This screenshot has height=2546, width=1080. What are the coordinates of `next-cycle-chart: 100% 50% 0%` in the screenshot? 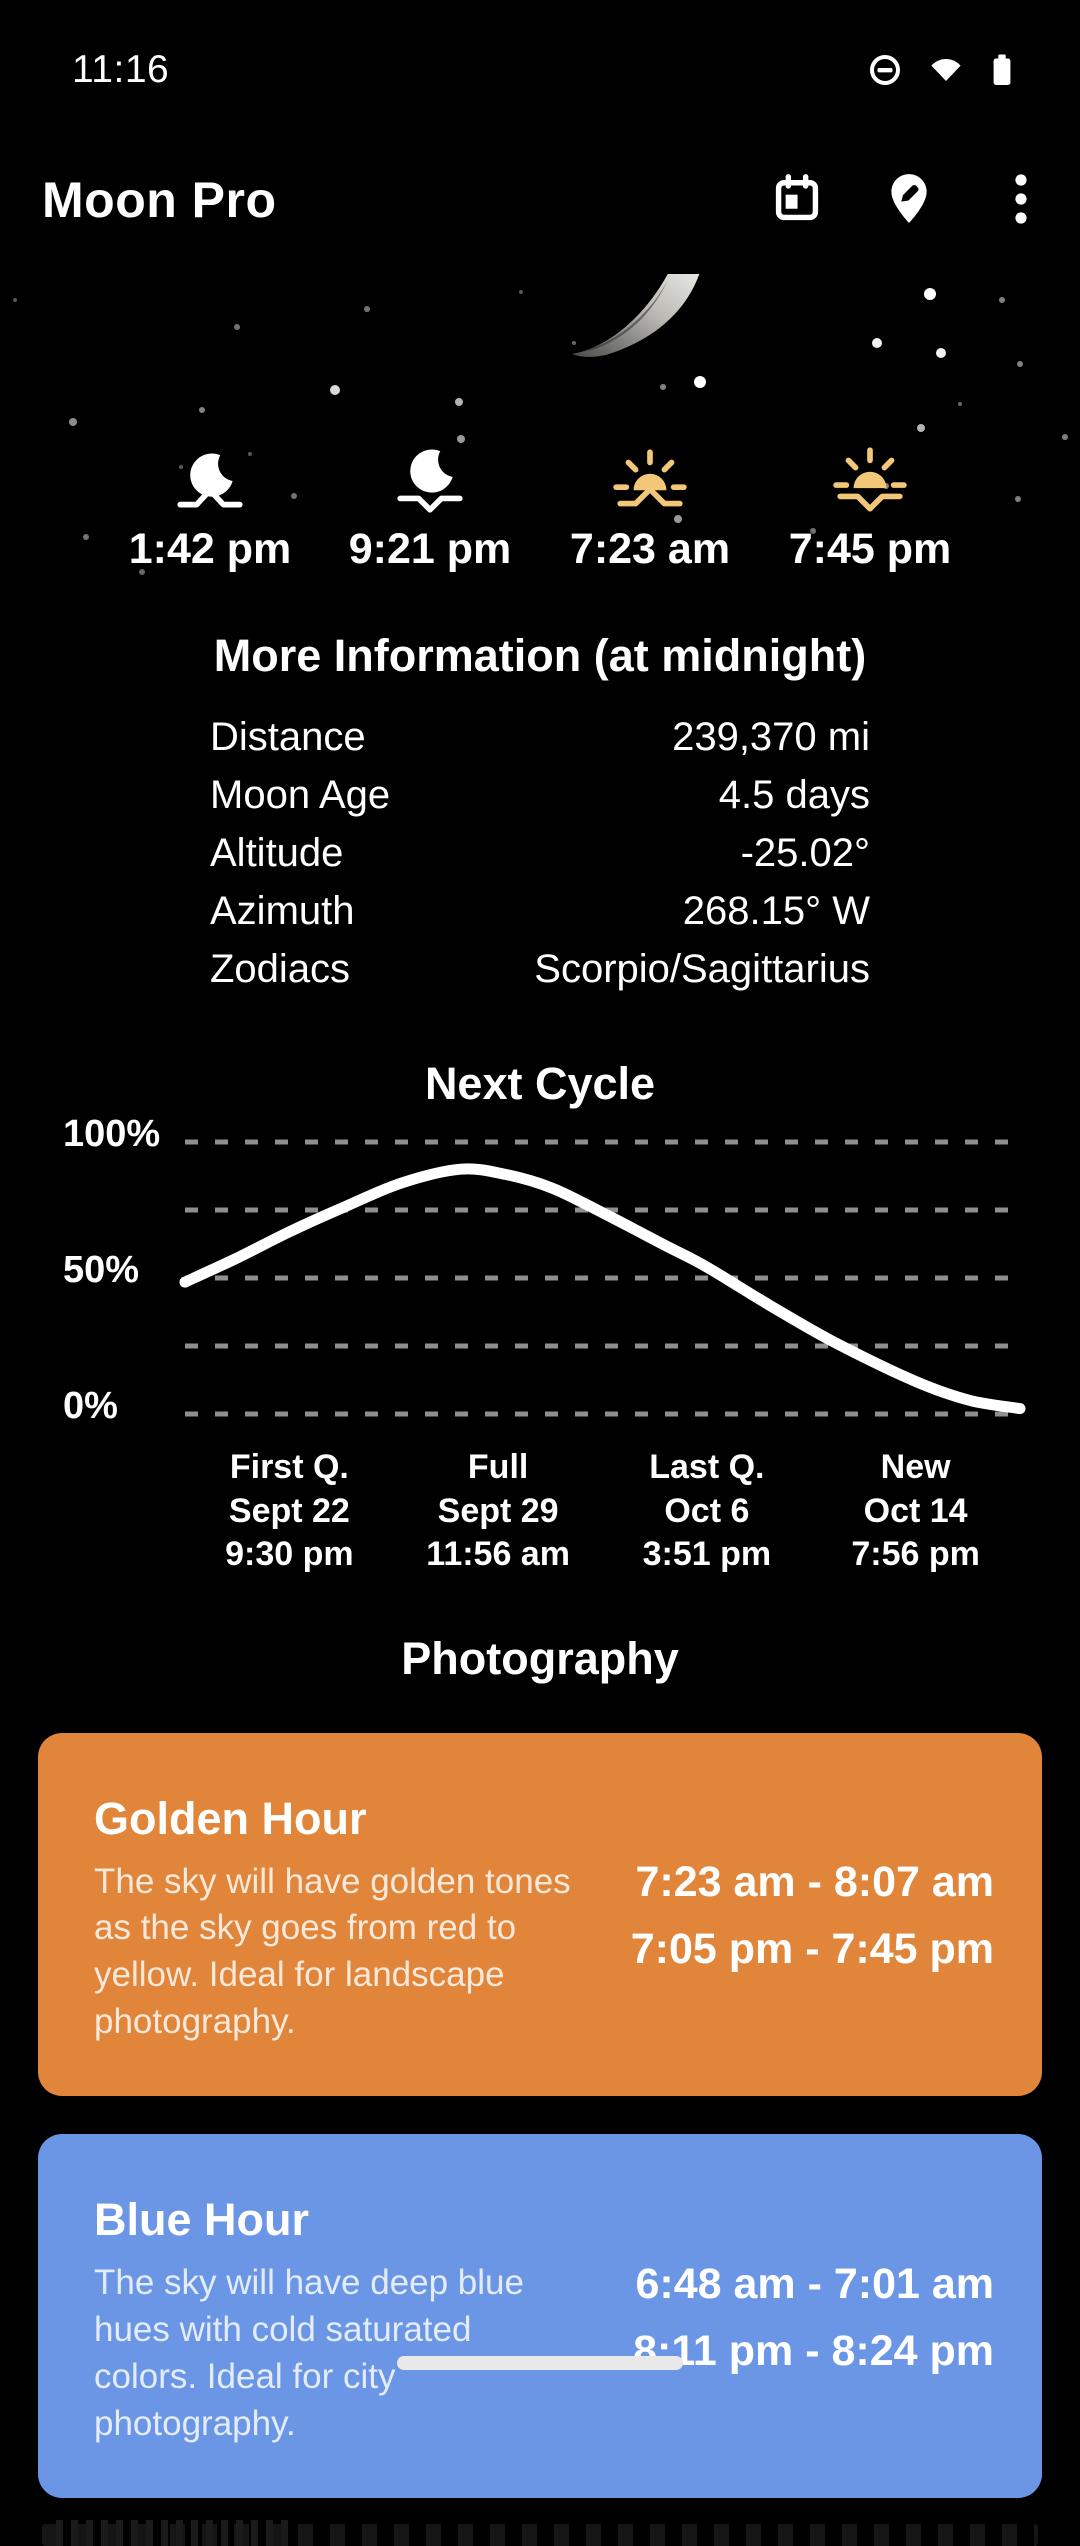 It's located at (540, 1271).